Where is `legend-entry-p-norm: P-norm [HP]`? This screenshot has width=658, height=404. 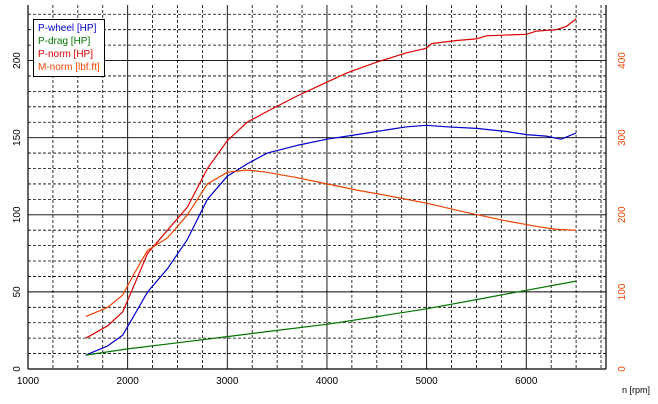
legend-entry-p-norm: P-norm [HP] is located at coordinates (66, 54).